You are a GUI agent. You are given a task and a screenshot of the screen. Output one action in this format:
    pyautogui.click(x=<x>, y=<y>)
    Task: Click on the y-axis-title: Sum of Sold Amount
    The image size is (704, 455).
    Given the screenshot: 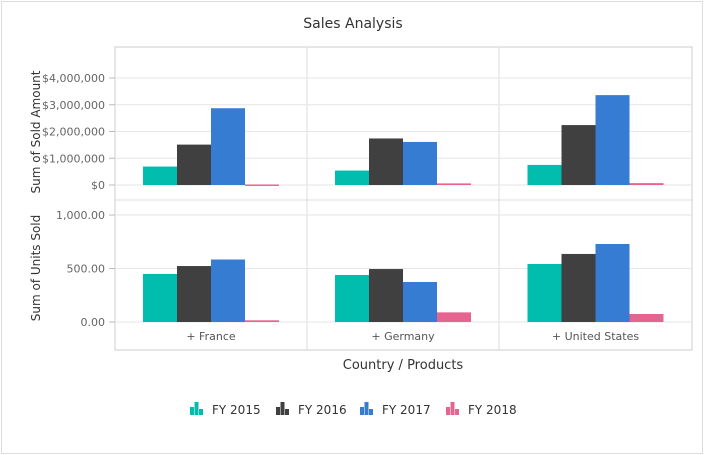 What is the action you would take?
    pyautogui.click(x=36, y=131)
    